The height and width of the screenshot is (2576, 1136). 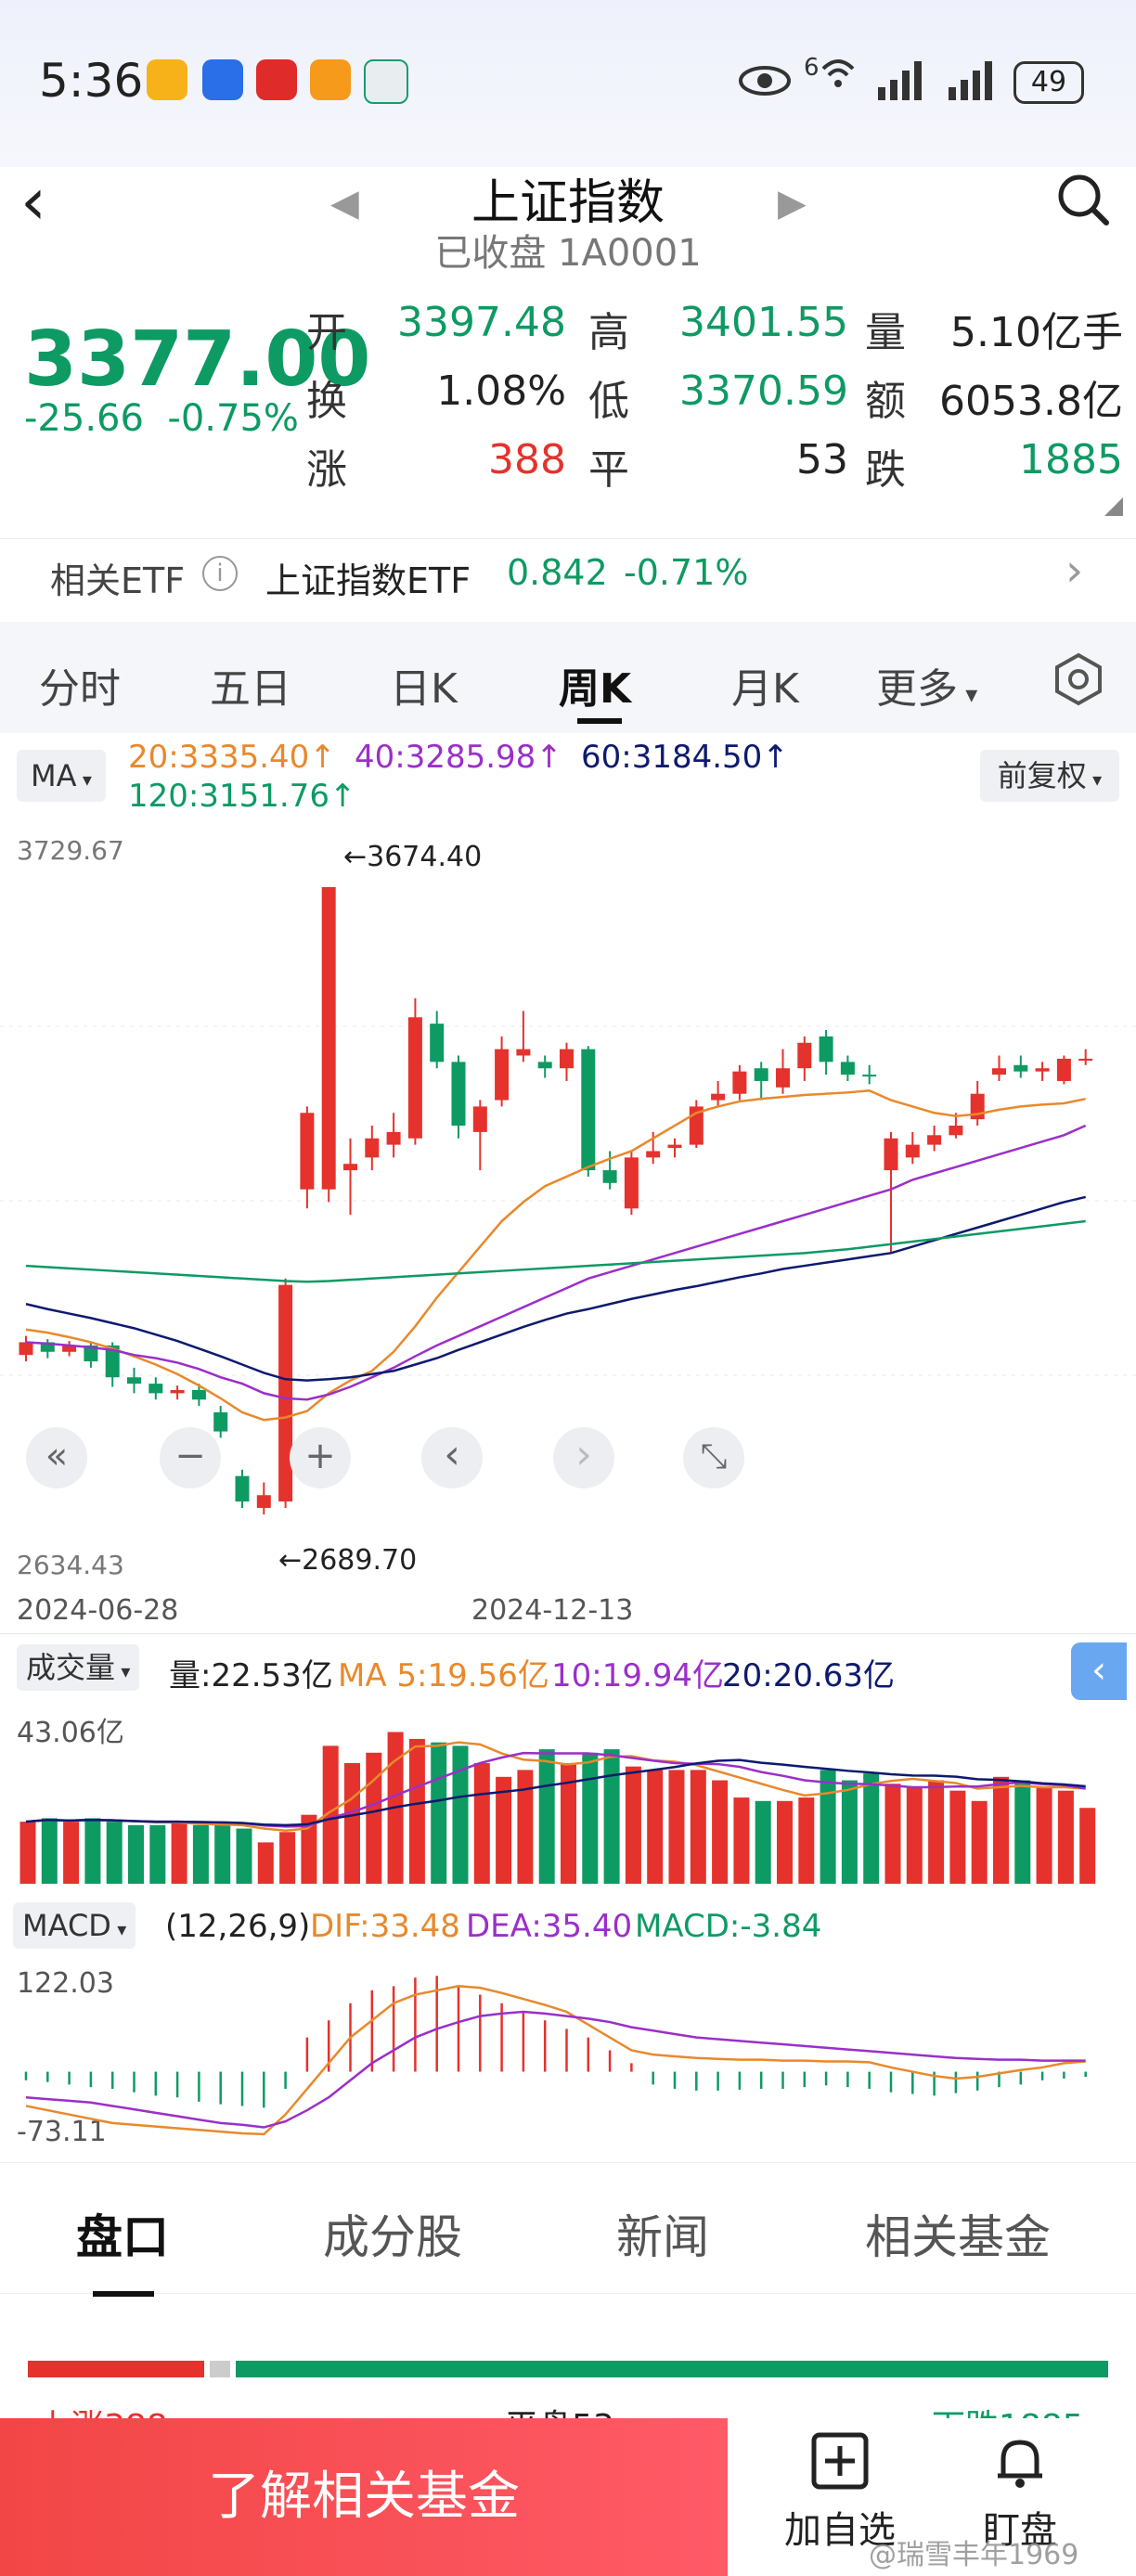 What do you see at coordinates (1083, 199) in the screenshot?
I see `search-icon` at bounding box center [1083, 199].